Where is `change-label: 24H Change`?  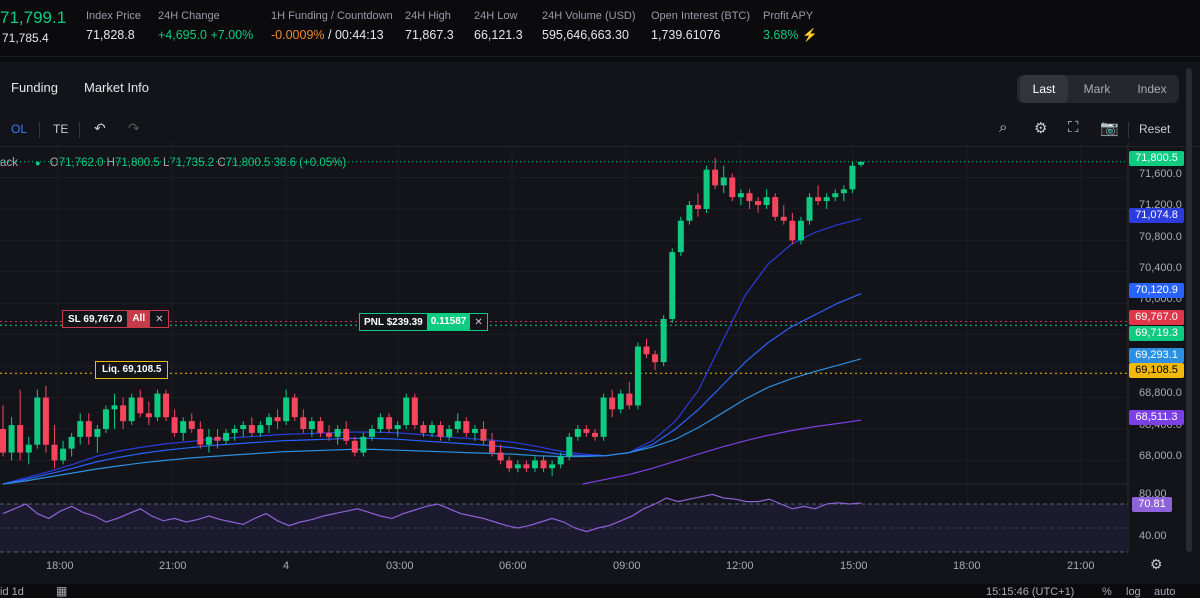 change-label: 24H Change is located at coordinates (189, 16).